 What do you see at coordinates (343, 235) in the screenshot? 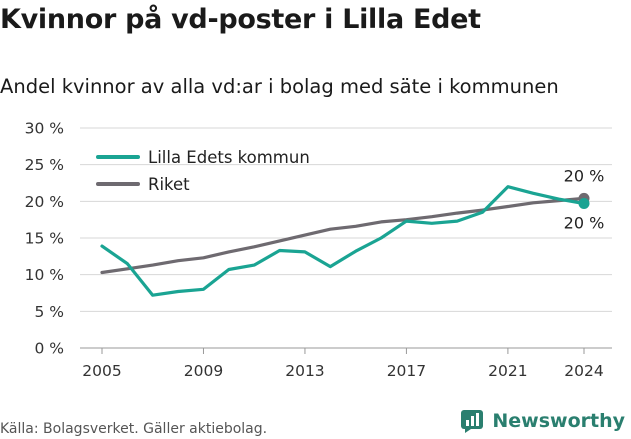
I see `series-line-riket` at bounding box center [343, 235].